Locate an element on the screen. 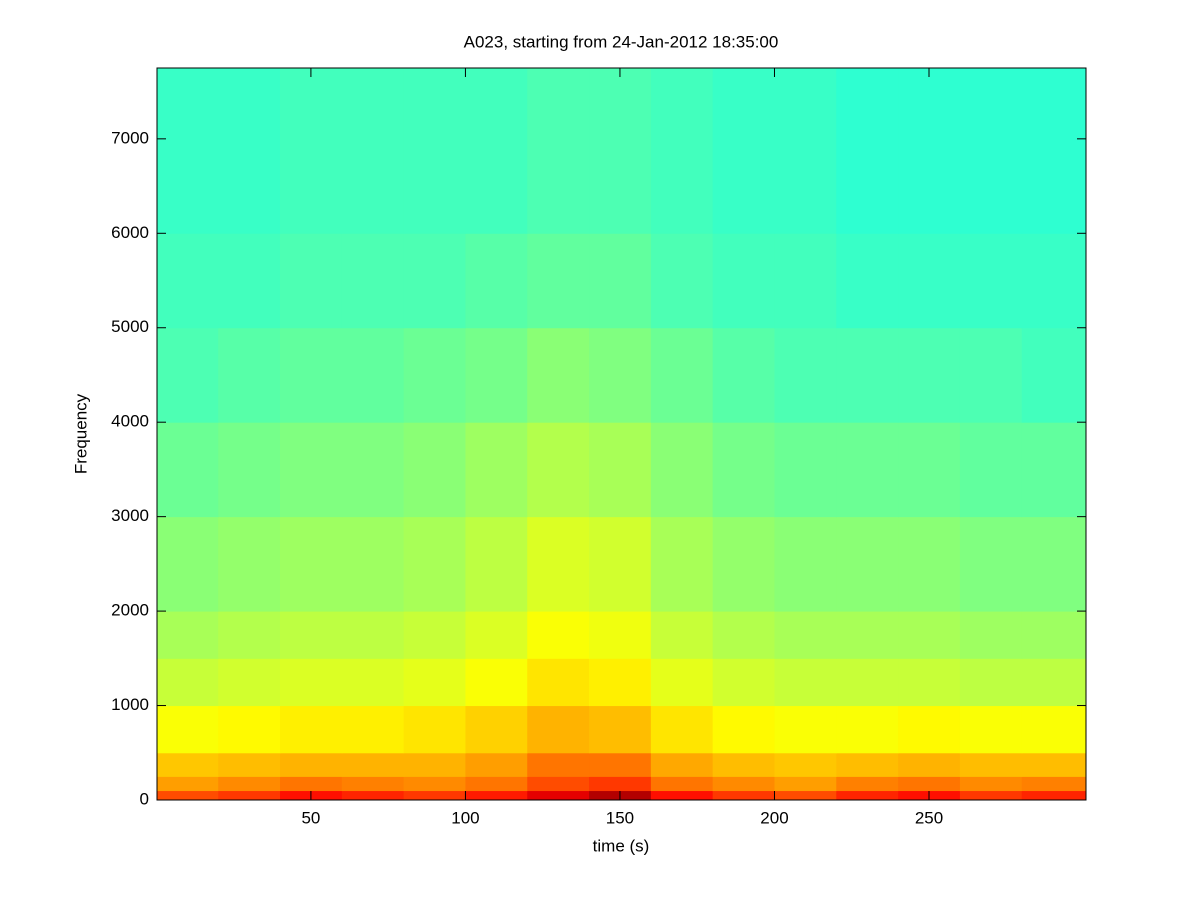  y-tick-label: 6000 is located at coordinates (130, 232).